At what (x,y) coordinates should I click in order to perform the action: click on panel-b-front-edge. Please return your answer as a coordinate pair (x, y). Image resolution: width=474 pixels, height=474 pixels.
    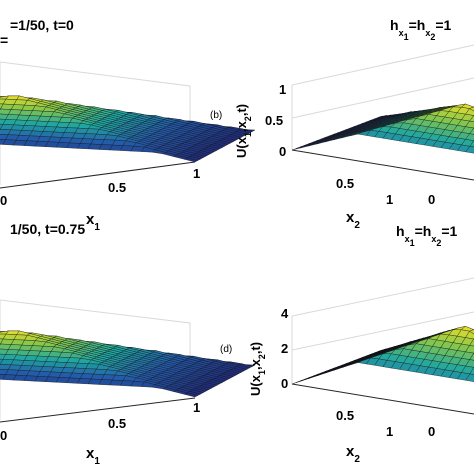
    Looking at the image, I should click on (382, 165).